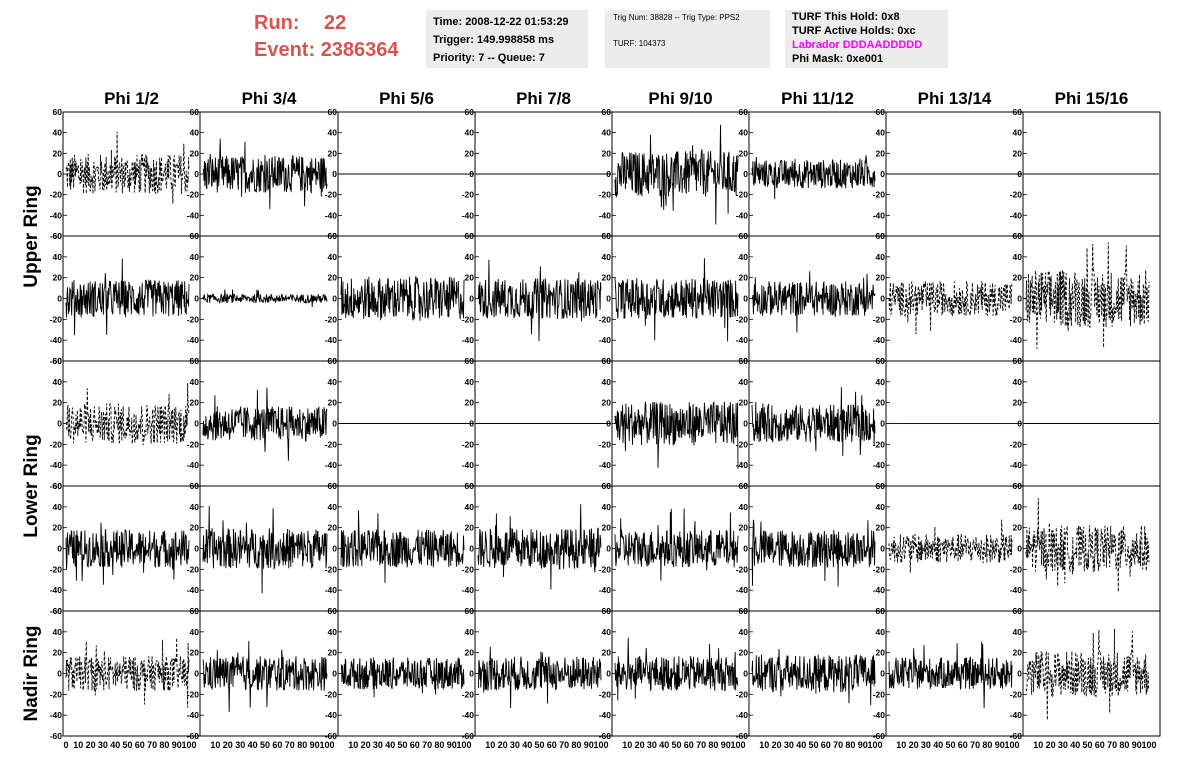 The height and width of the screenshot is (772, 1196). I want to click on ring-label: Lower Ring, so click(31, 485).